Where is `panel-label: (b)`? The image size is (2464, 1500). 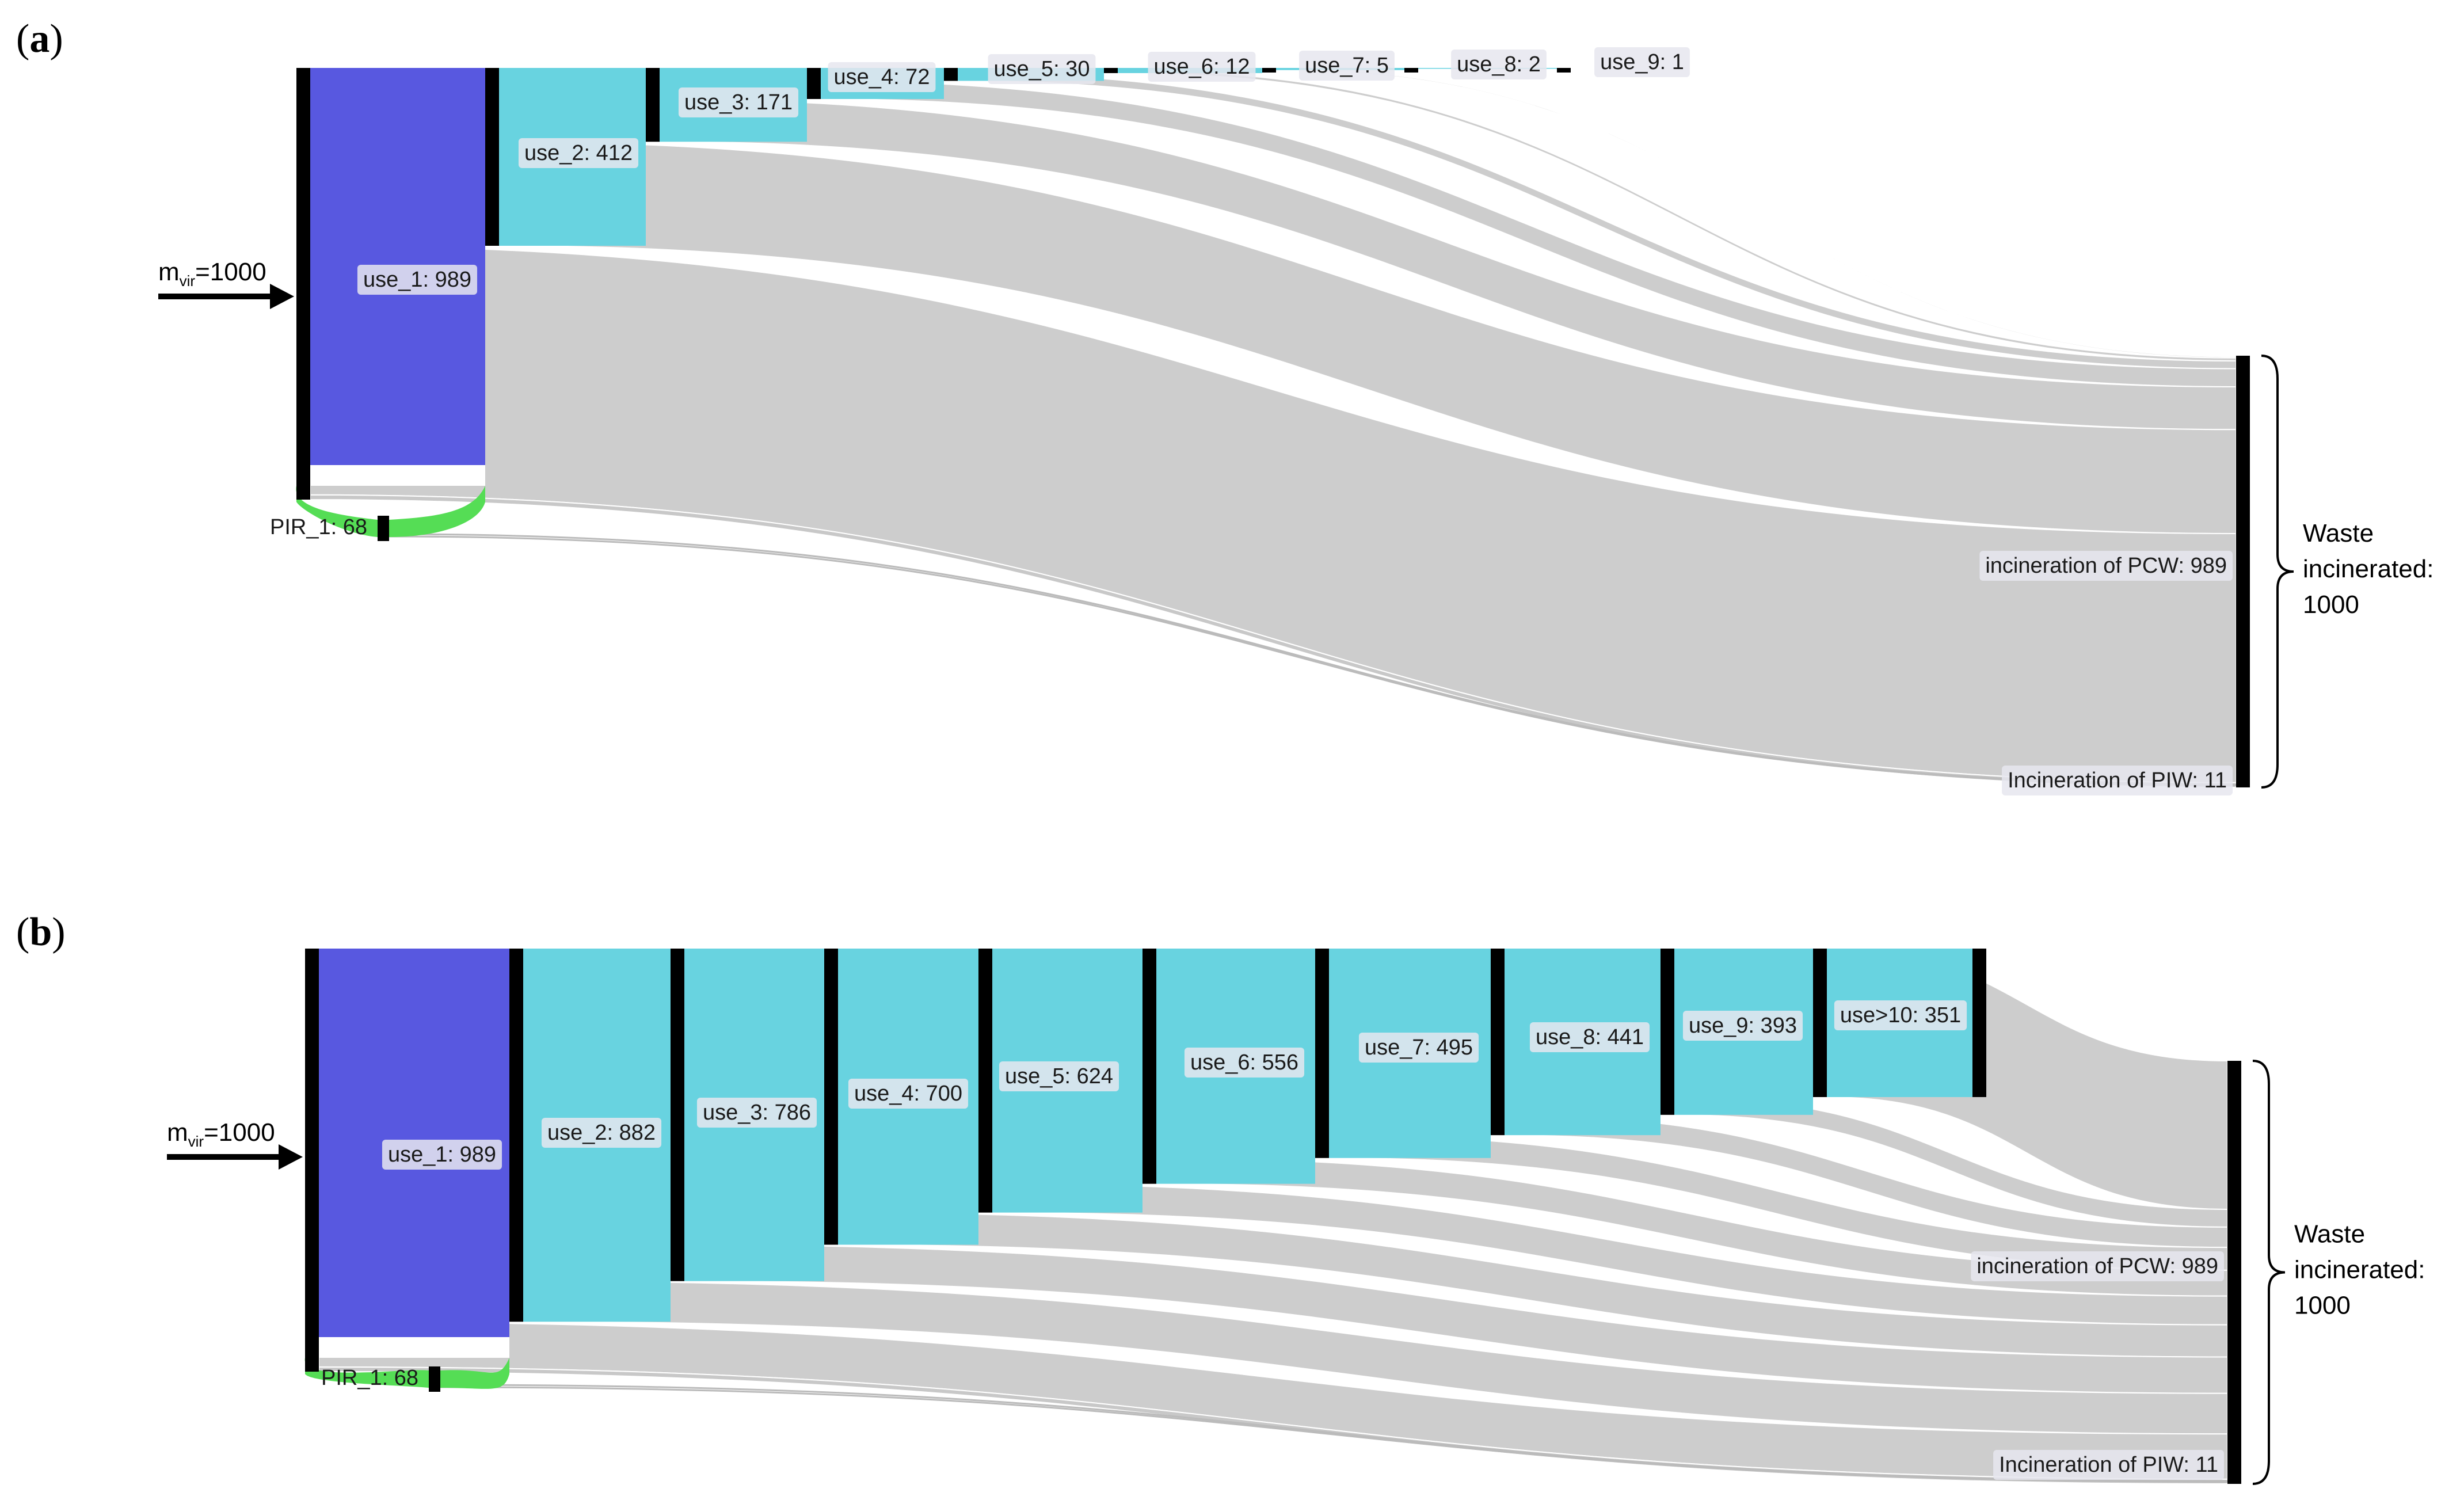
panel-label: (b) is located at coordinates (41, 932).